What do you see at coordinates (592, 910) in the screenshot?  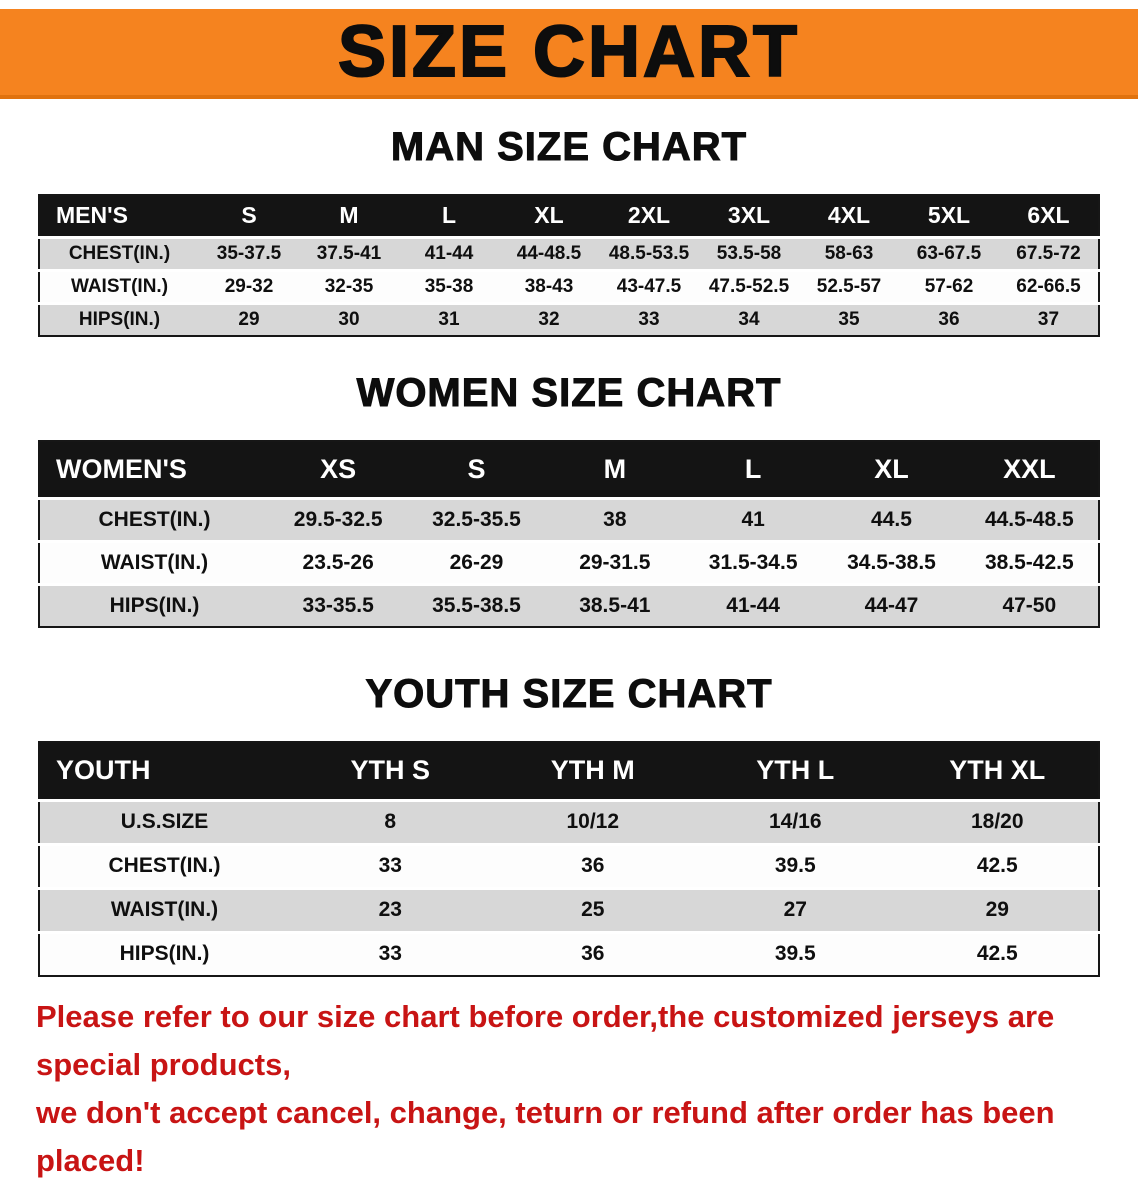 I see `value-cell: 25` at bounding box center [592, 910].